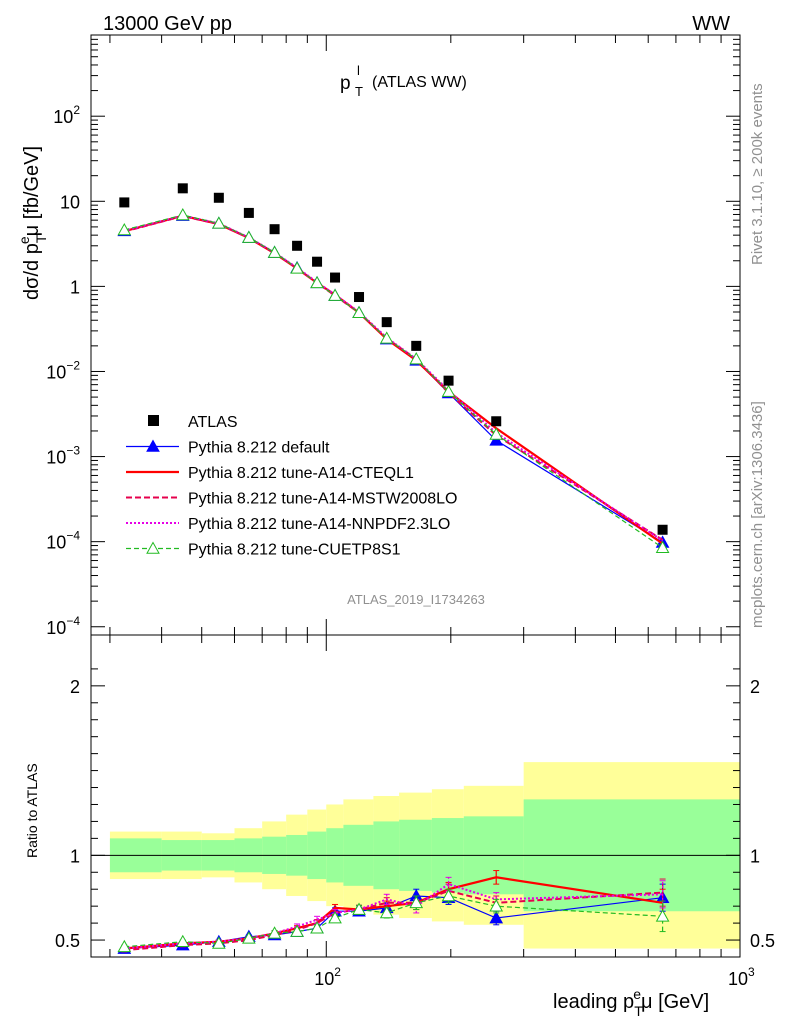  I want to click on x-tick-label-exp: 3, so click(751, 972).